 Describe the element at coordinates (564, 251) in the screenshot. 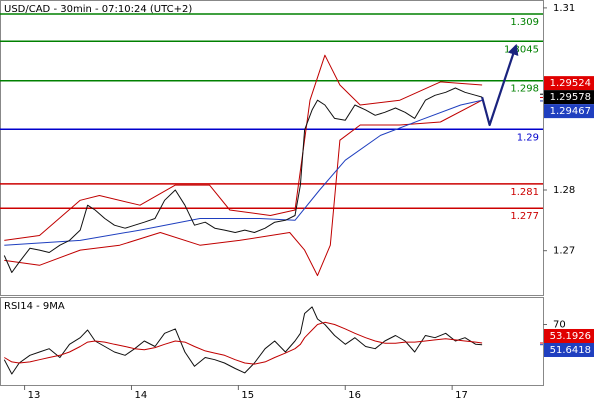

I see `y-tick-label: 1.27` at that location.